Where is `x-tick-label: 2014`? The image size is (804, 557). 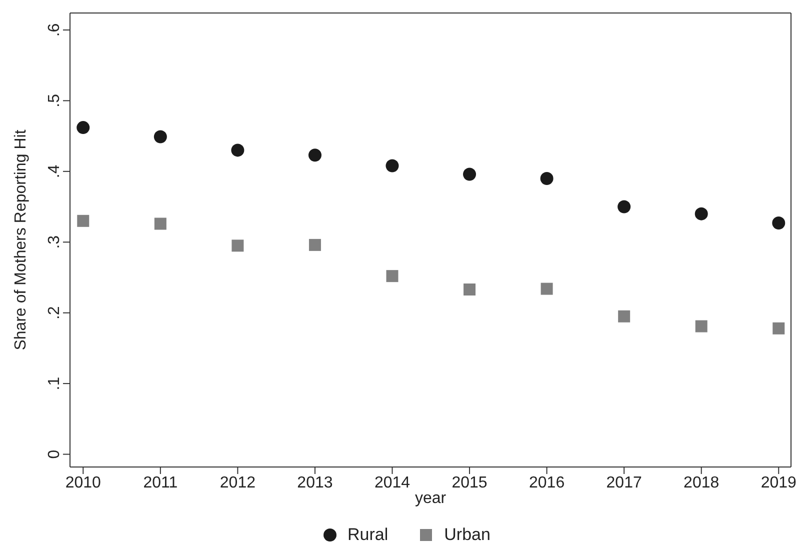
x-tick-label: 2014 is located at coordinates (392, 483).